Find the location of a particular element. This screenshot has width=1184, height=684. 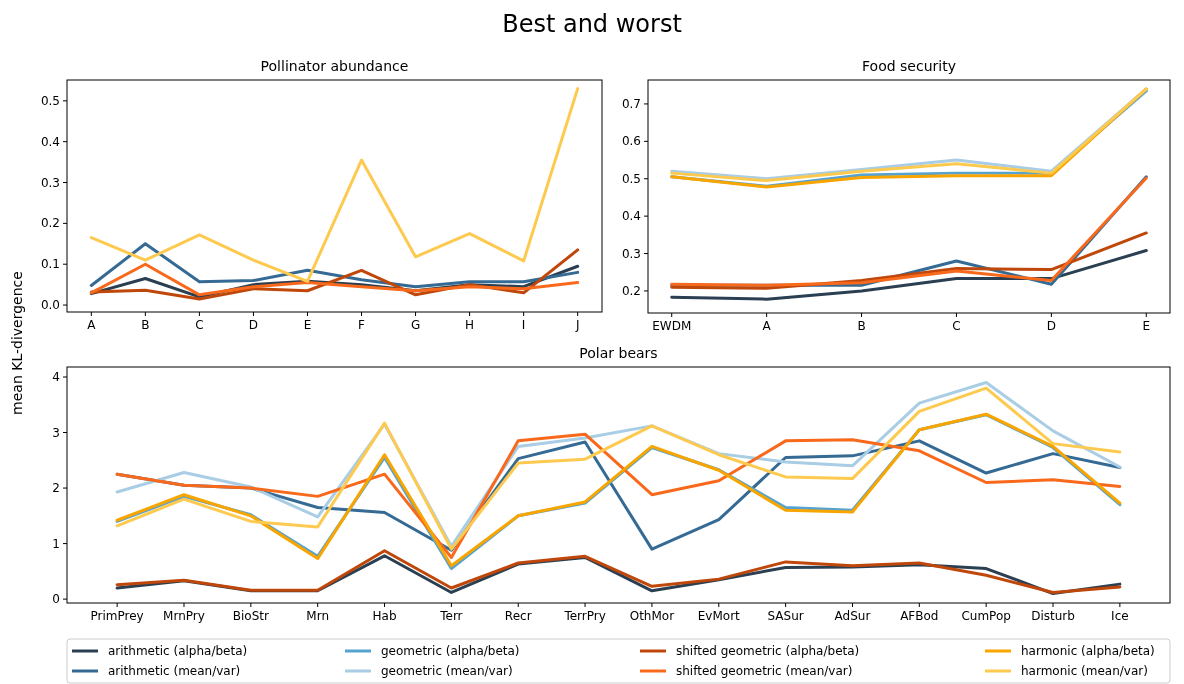

x-tick-label: EvMort is located at coordinates (719, 616).